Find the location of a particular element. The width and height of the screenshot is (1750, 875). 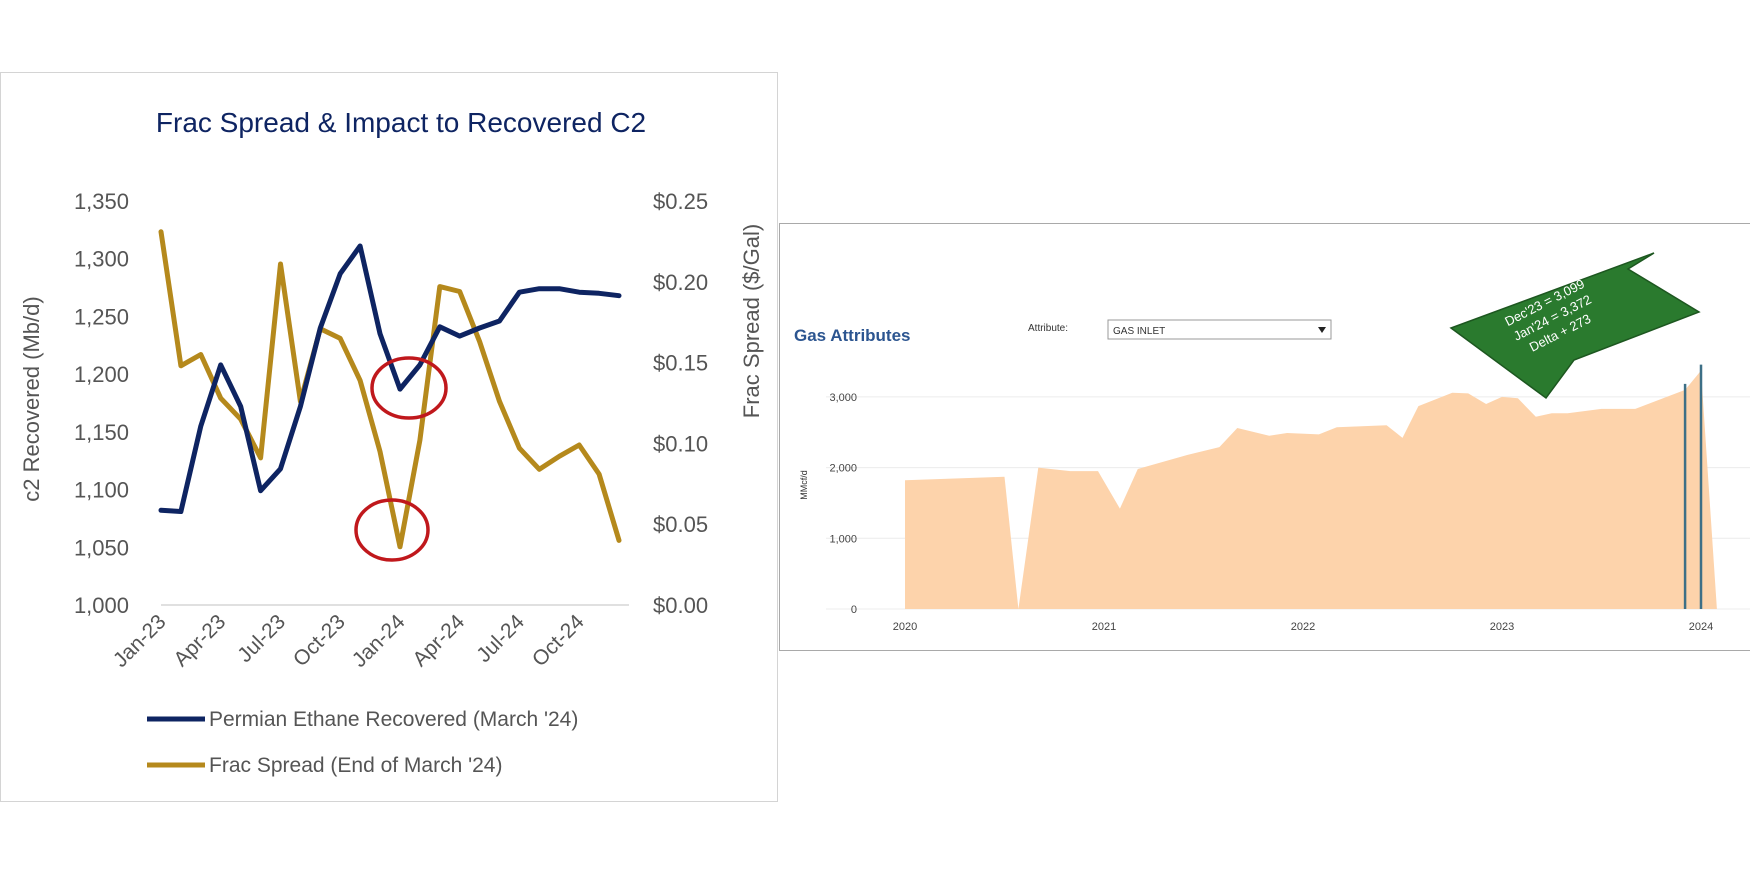

gas-attributes-title: Gas Attributes is located at coordinates (852, 335).